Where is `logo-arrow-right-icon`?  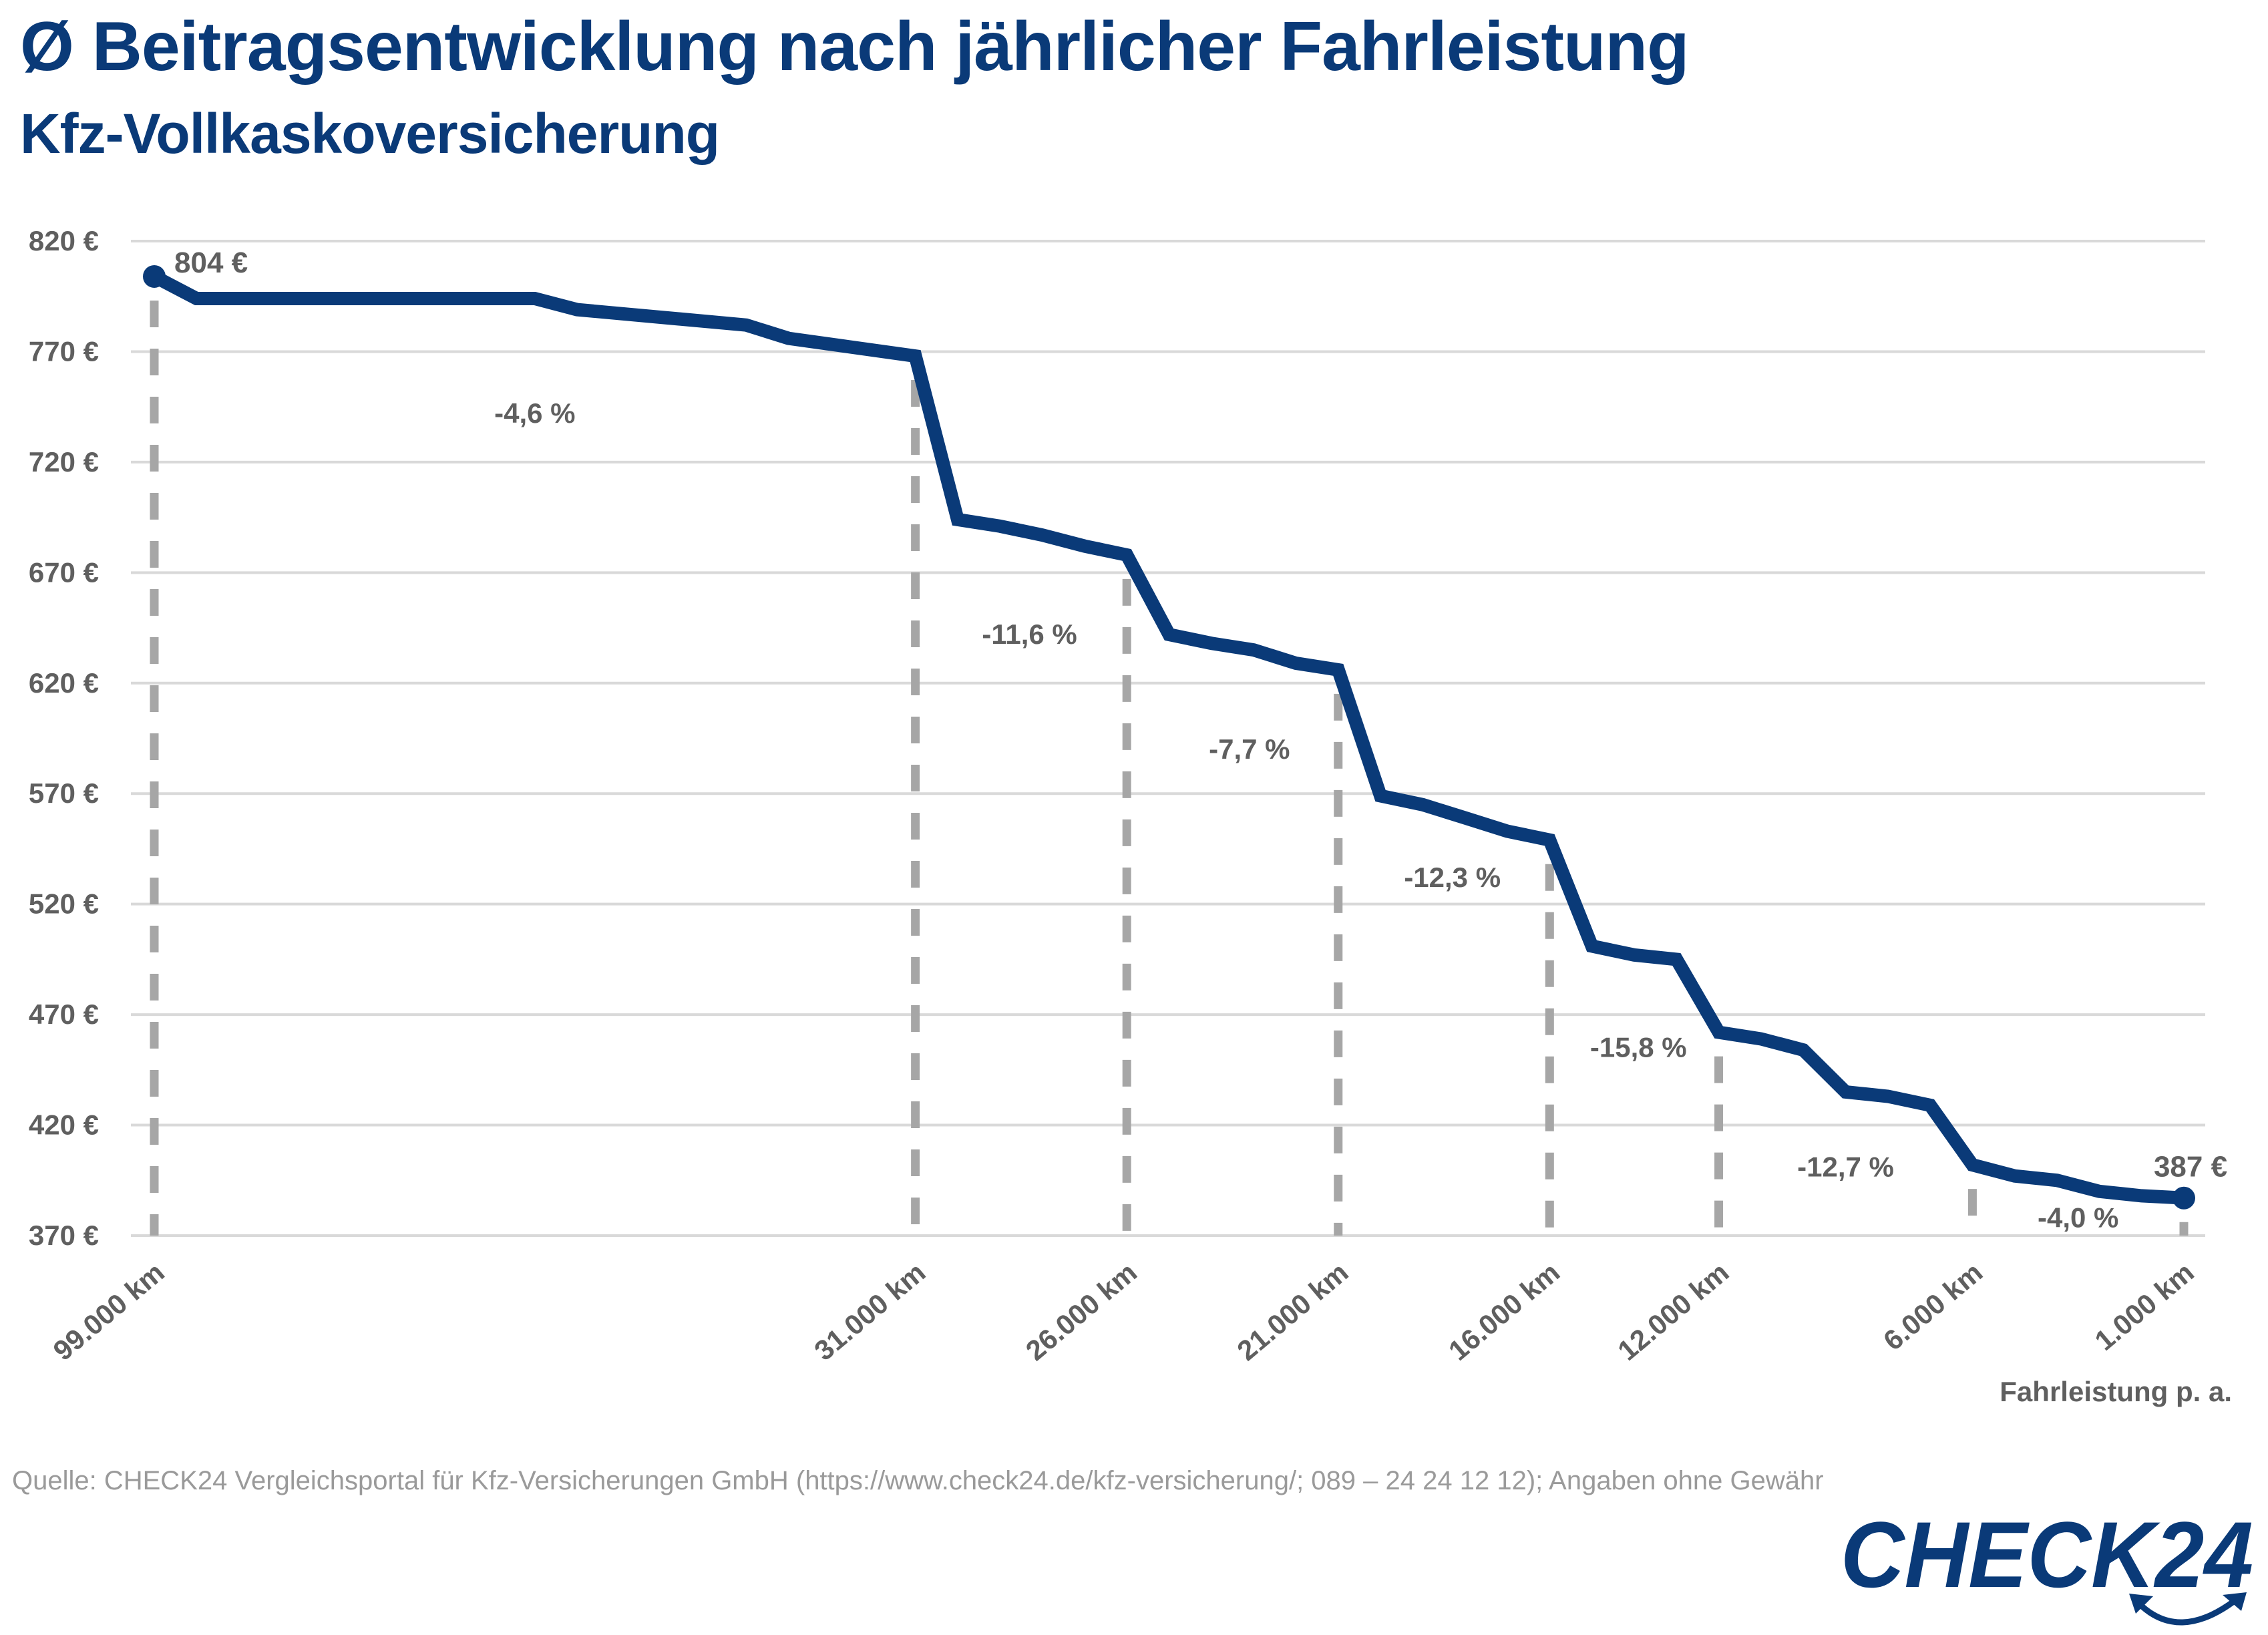
logo-arrow-right-icon is located at coordinates (2235, 1601).